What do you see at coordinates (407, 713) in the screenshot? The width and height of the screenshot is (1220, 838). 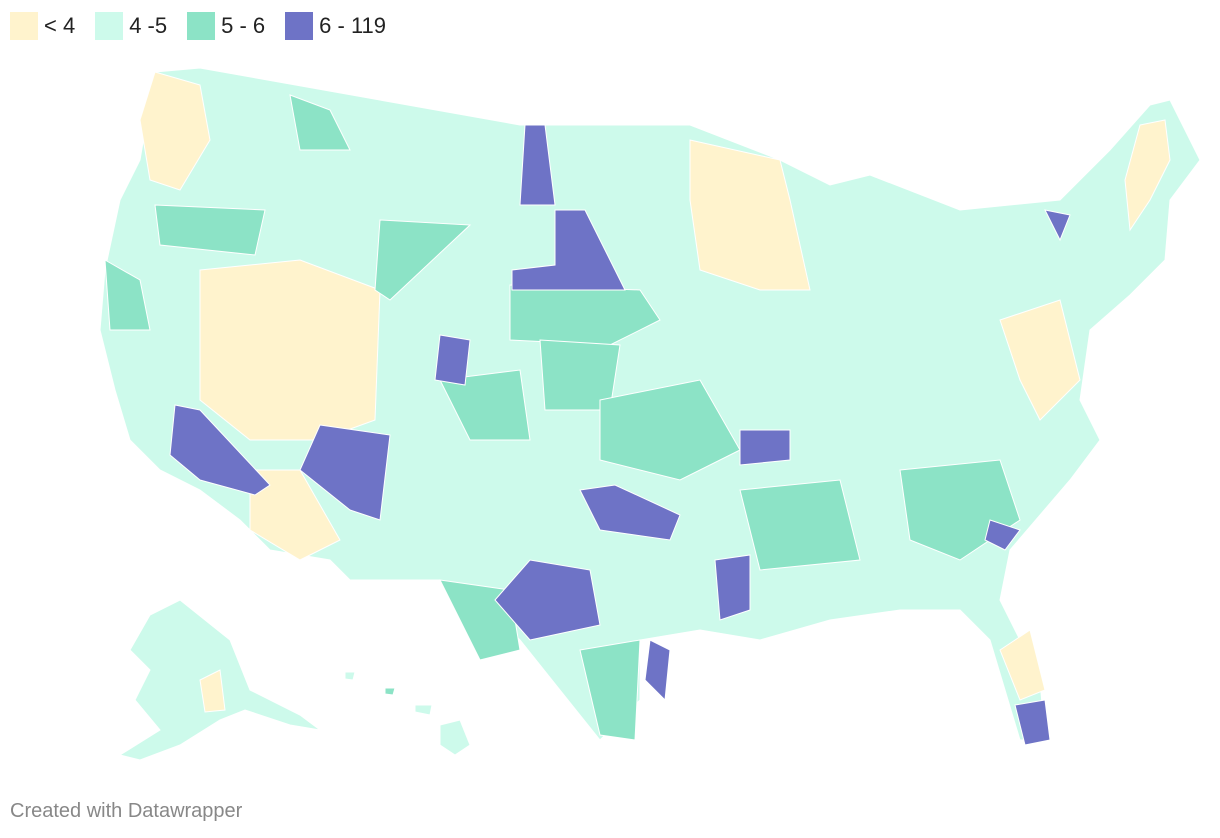 I see `hawaii` at bounding box center [407, 713].